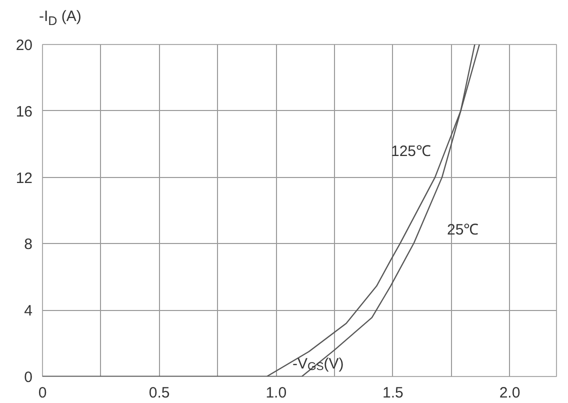  What do you see at coordinates (60, 18) in the screenshot?
I see `y-axis-title: -I$_{D}$ (A)` at bounding box center [60, 18].